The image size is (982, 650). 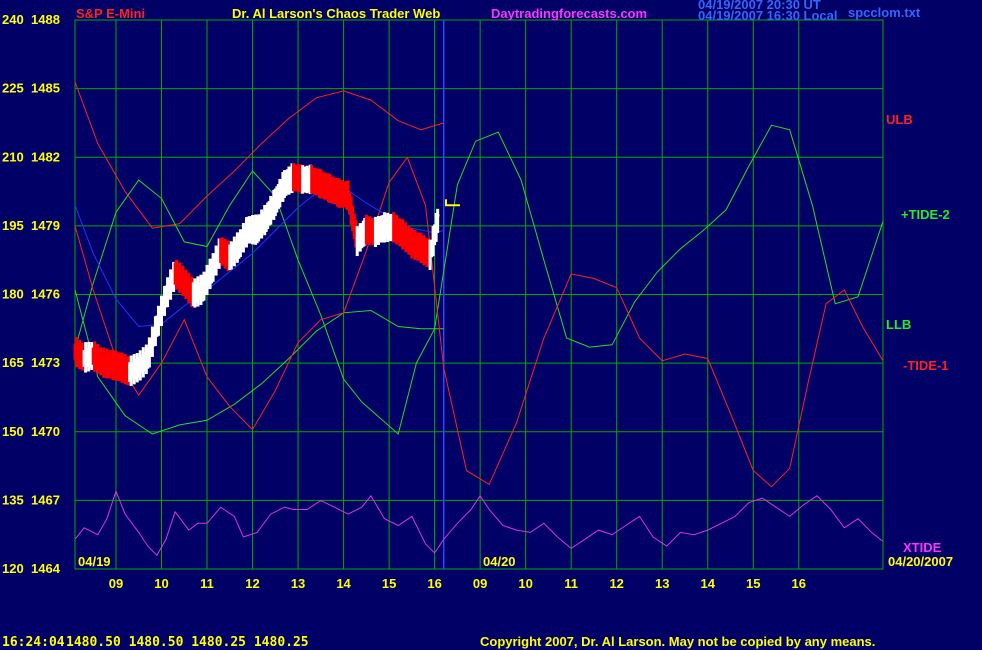 What do you see at coordinates (45, 156) in the screenshot?
I see `y-tick-label-right: 1482` at bounding box center [45, 156].